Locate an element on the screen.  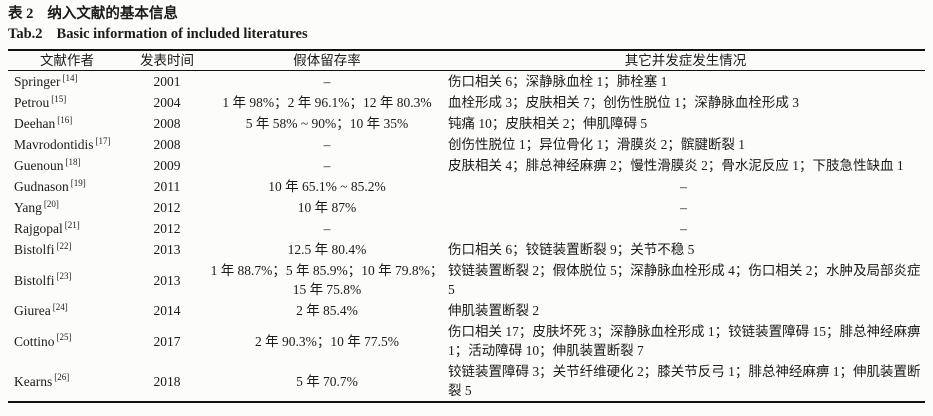
author-name: Mavrodontidis is located at coordinates (54, 144).